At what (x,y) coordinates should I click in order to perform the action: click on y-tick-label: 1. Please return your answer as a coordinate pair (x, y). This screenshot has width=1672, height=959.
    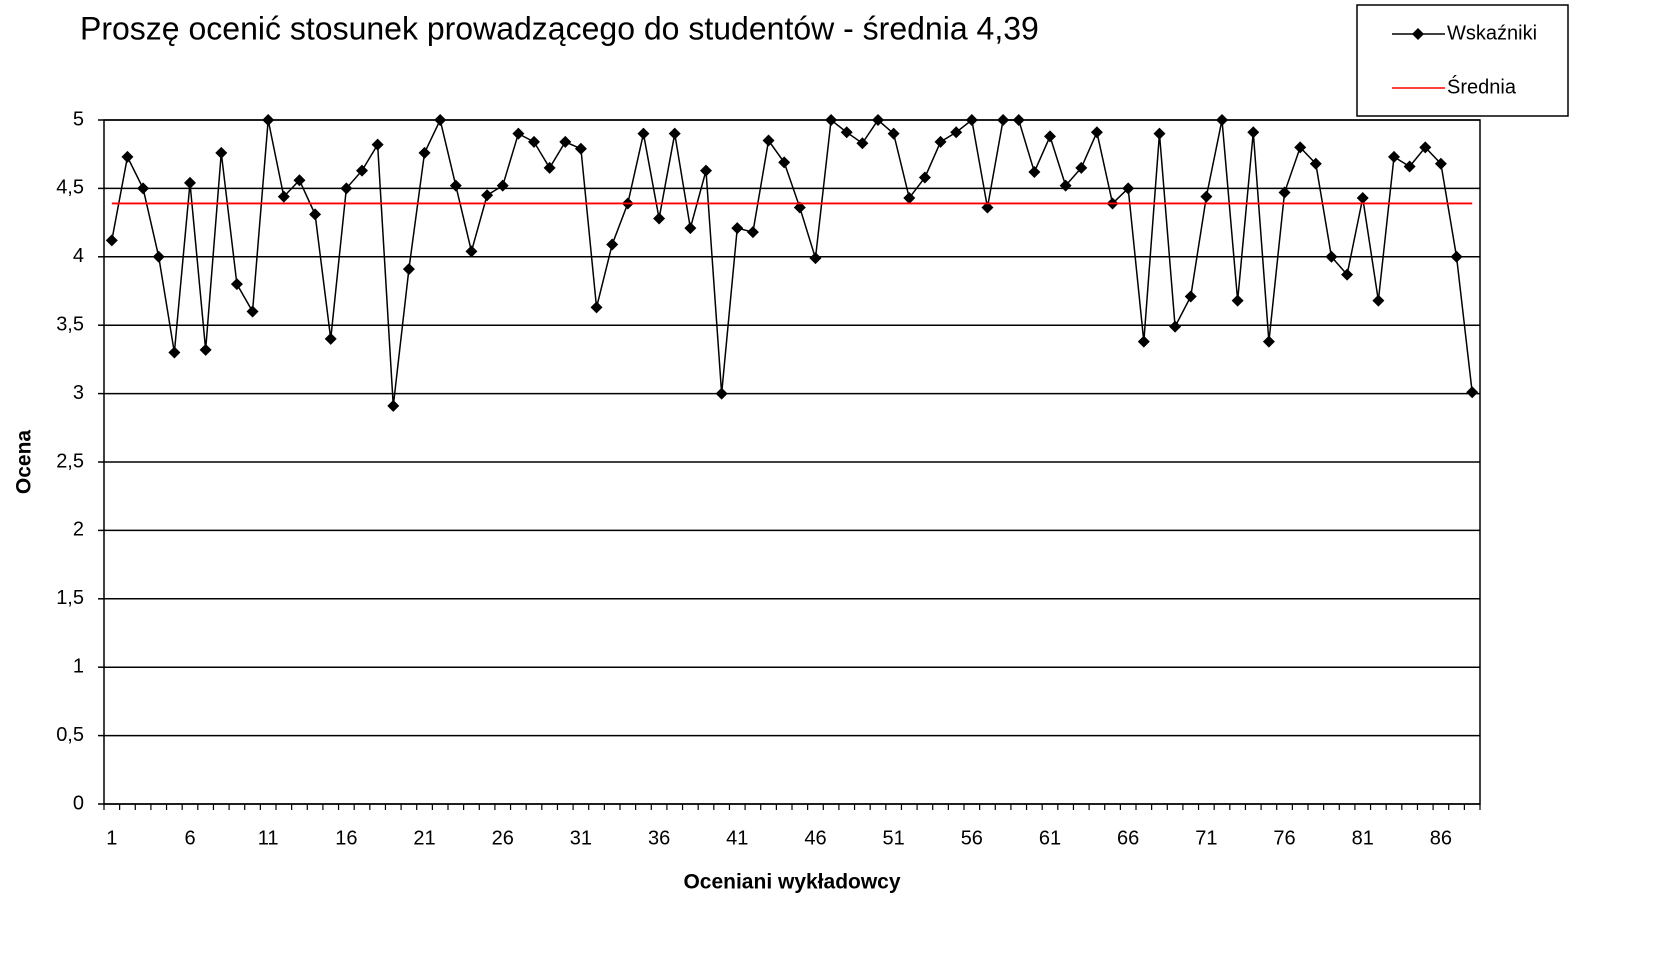
    Looking at the image, I should click on (78, 666).